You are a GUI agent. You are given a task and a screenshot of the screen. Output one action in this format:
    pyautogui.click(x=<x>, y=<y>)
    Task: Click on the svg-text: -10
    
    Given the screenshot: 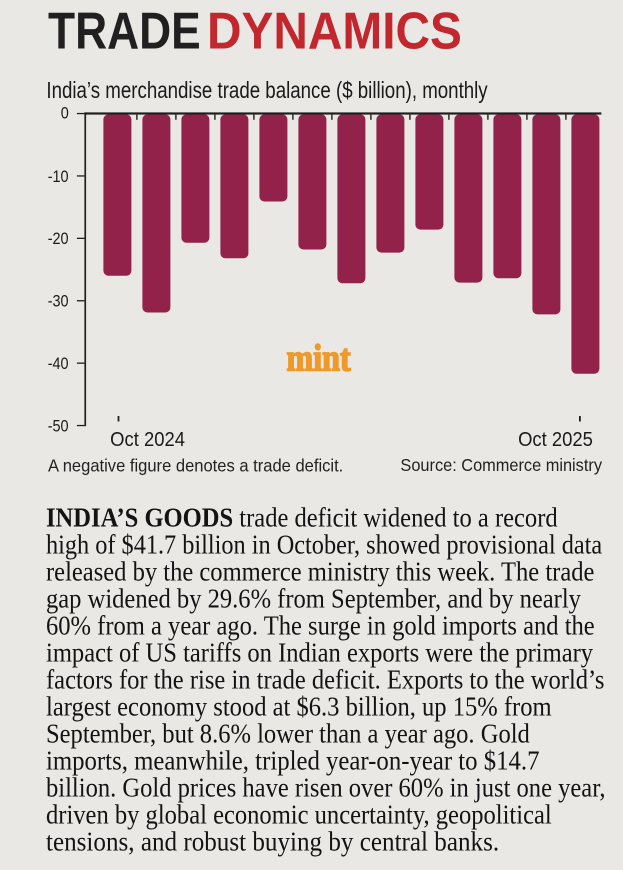 What is the action you would take?
    pyautogui.click(x=58, y=177)
    